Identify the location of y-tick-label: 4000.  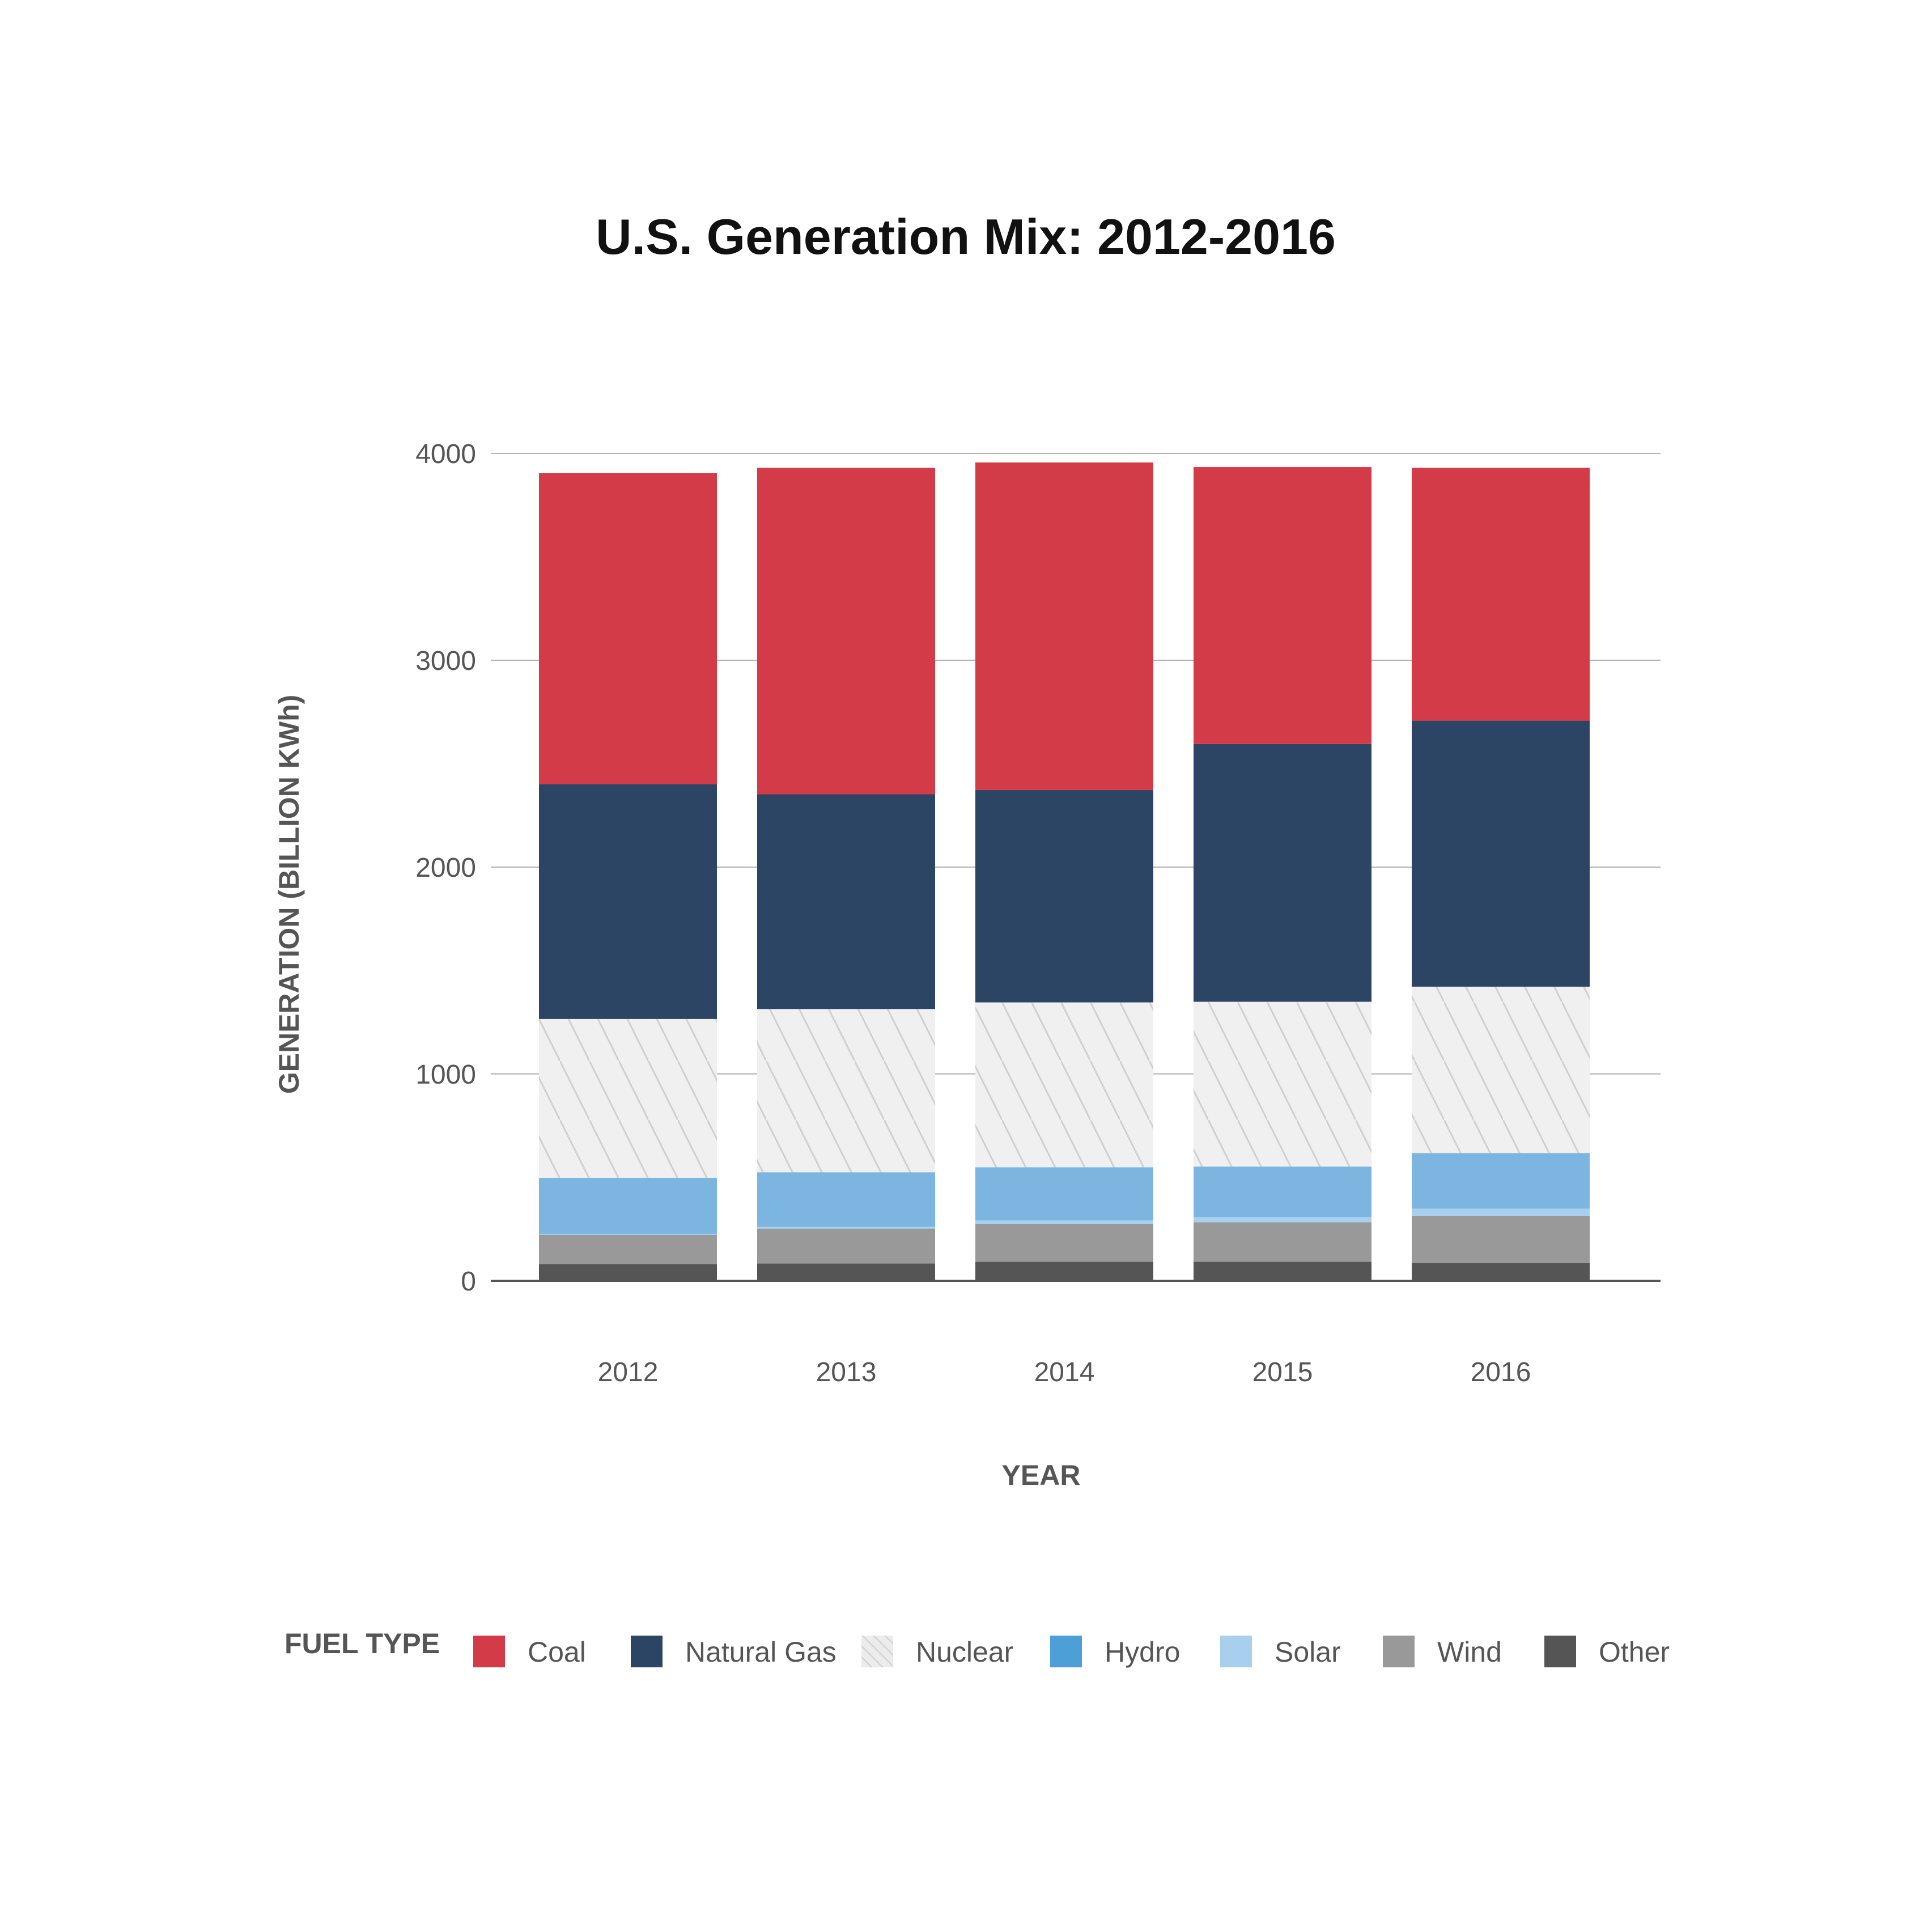
(445, 454).